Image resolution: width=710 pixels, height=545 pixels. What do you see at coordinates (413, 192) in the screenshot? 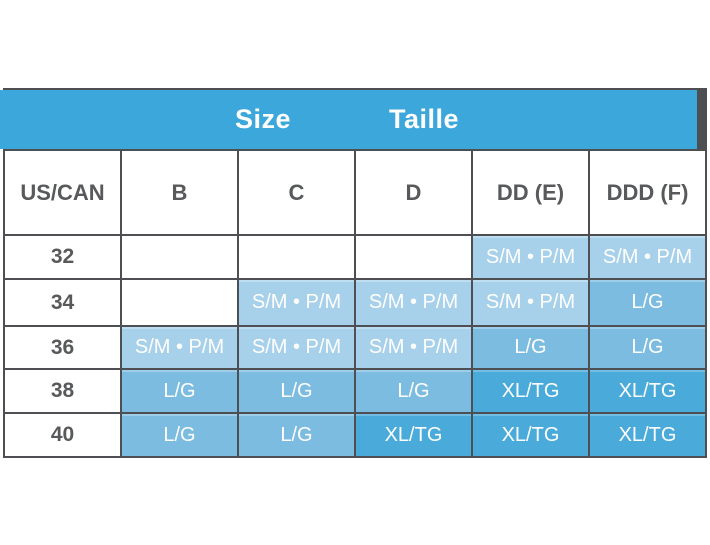
I see `column-header-d: D` at bounding box center [413, 192].